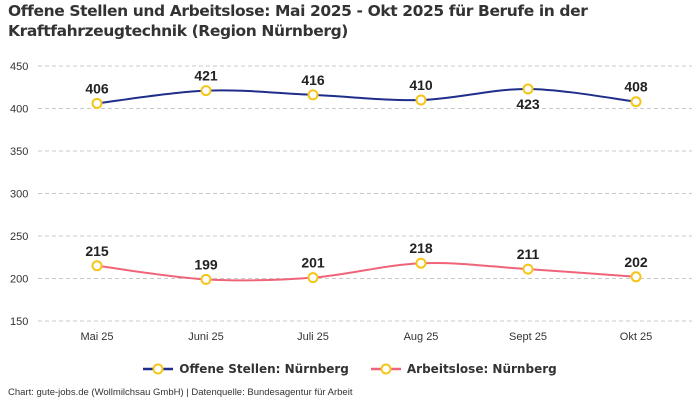  Describe the element at coordinates (421, 337) in the screenshot. I see `x-tick-label: Aug 25` at that location.